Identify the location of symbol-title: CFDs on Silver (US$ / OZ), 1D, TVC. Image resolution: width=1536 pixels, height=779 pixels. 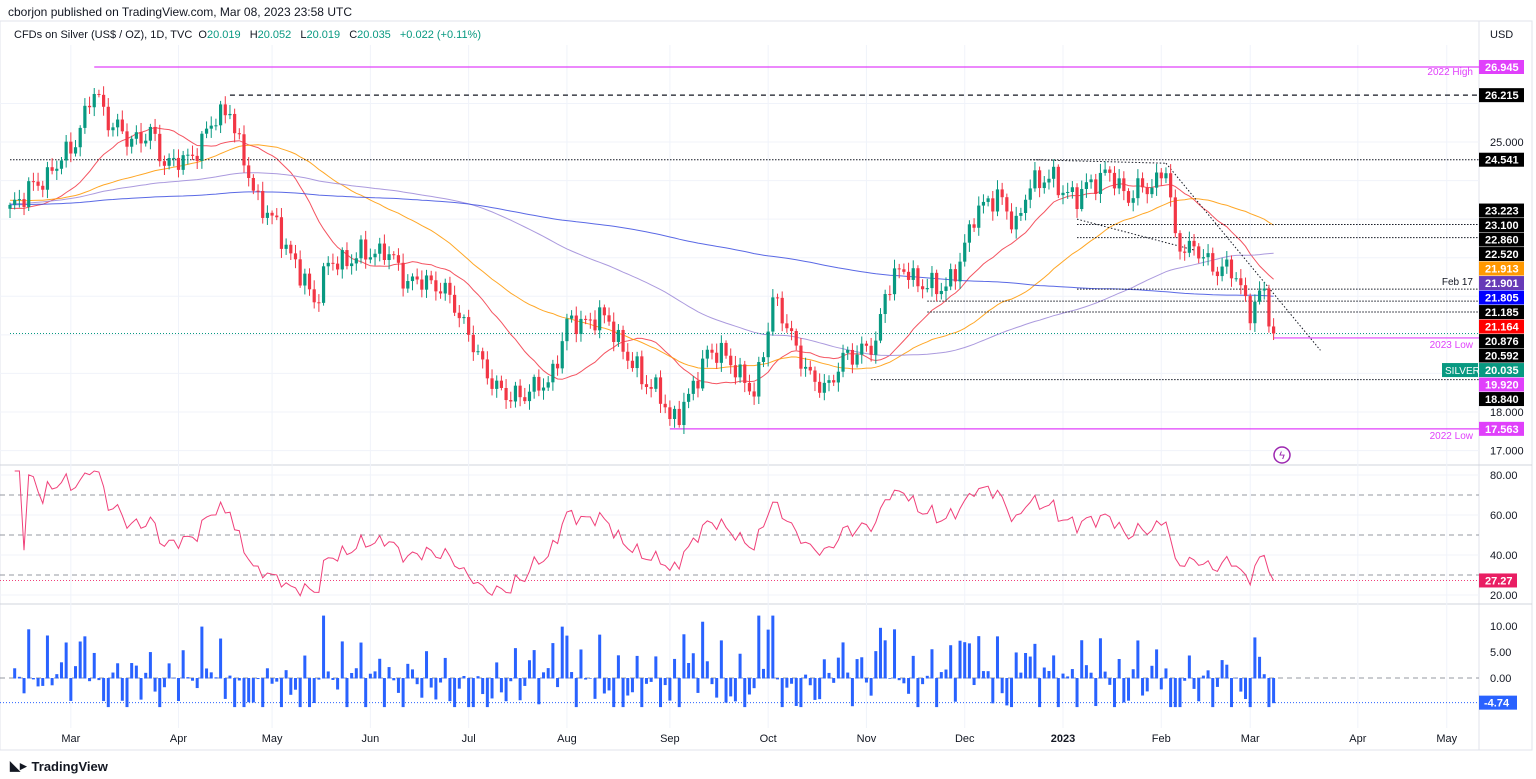
(103, 35).